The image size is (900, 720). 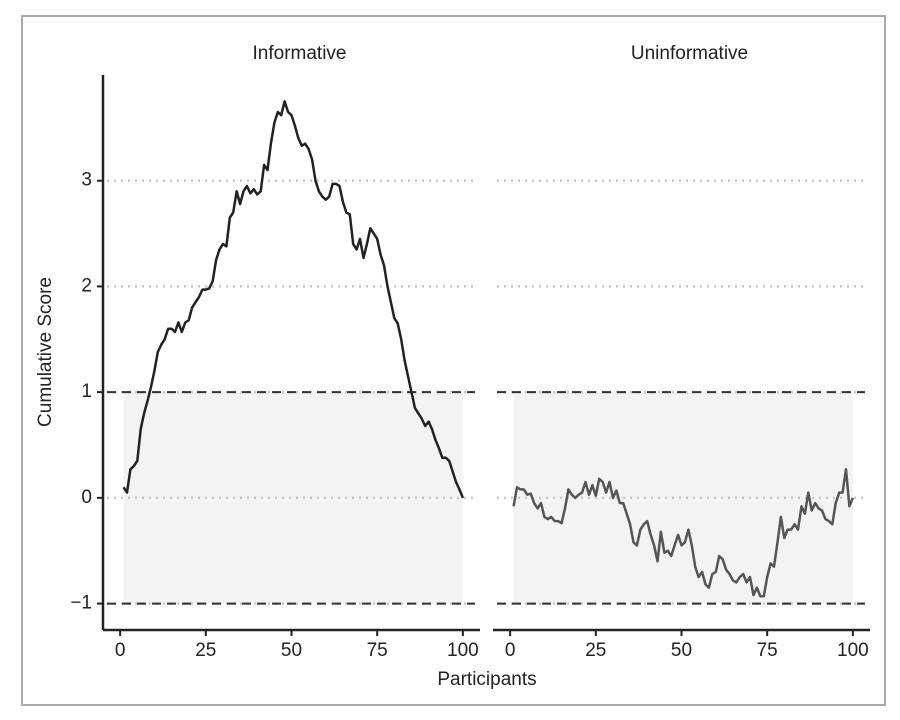 I want to click on y-tick-label: 3, so click(x=86, y=180).